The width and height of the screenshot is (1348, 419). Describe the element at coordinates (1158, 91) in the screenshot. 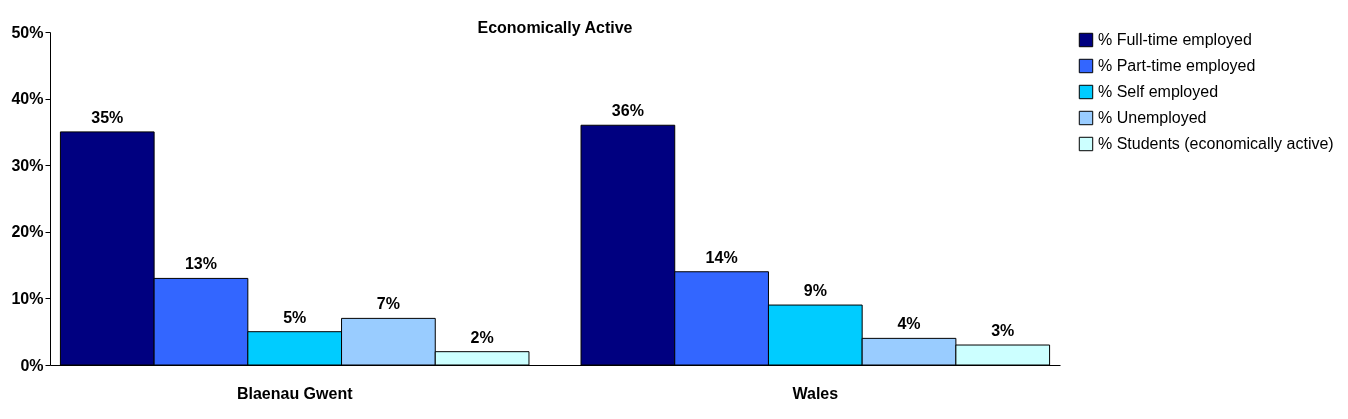

I see `legend-label: % Self employed` at that location.